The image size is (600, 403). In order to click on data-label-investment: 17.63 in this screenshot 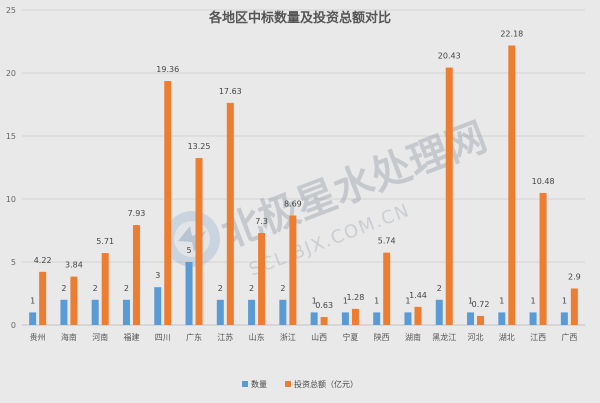, I will do `click(230, 91)`.